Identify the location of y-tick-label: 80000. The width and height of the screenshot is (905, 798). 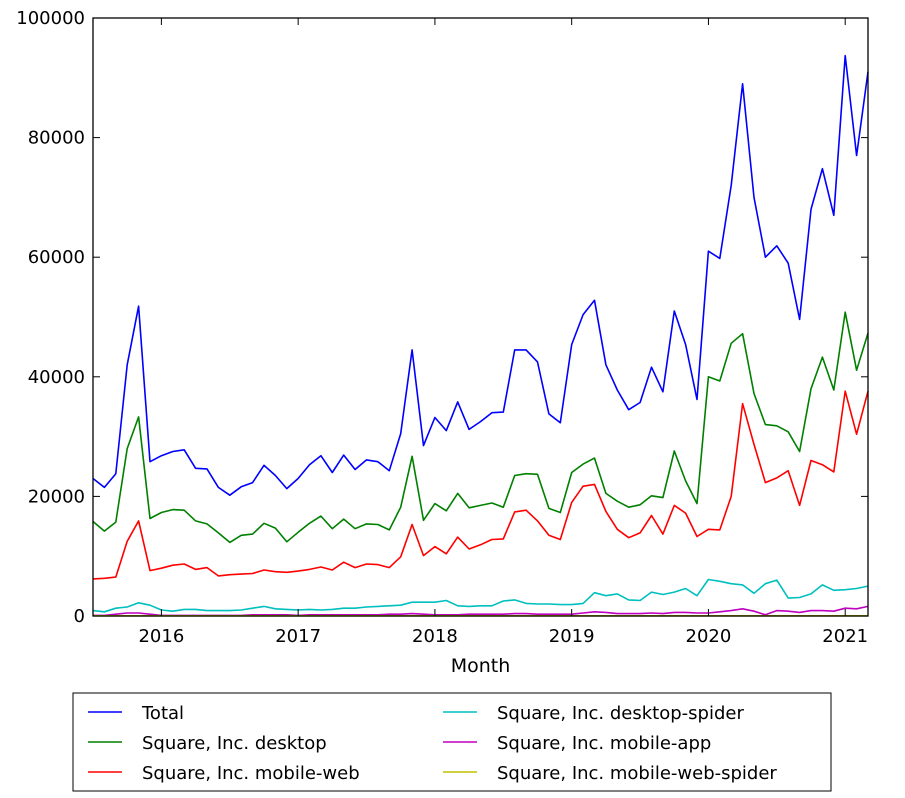
(56, 138).